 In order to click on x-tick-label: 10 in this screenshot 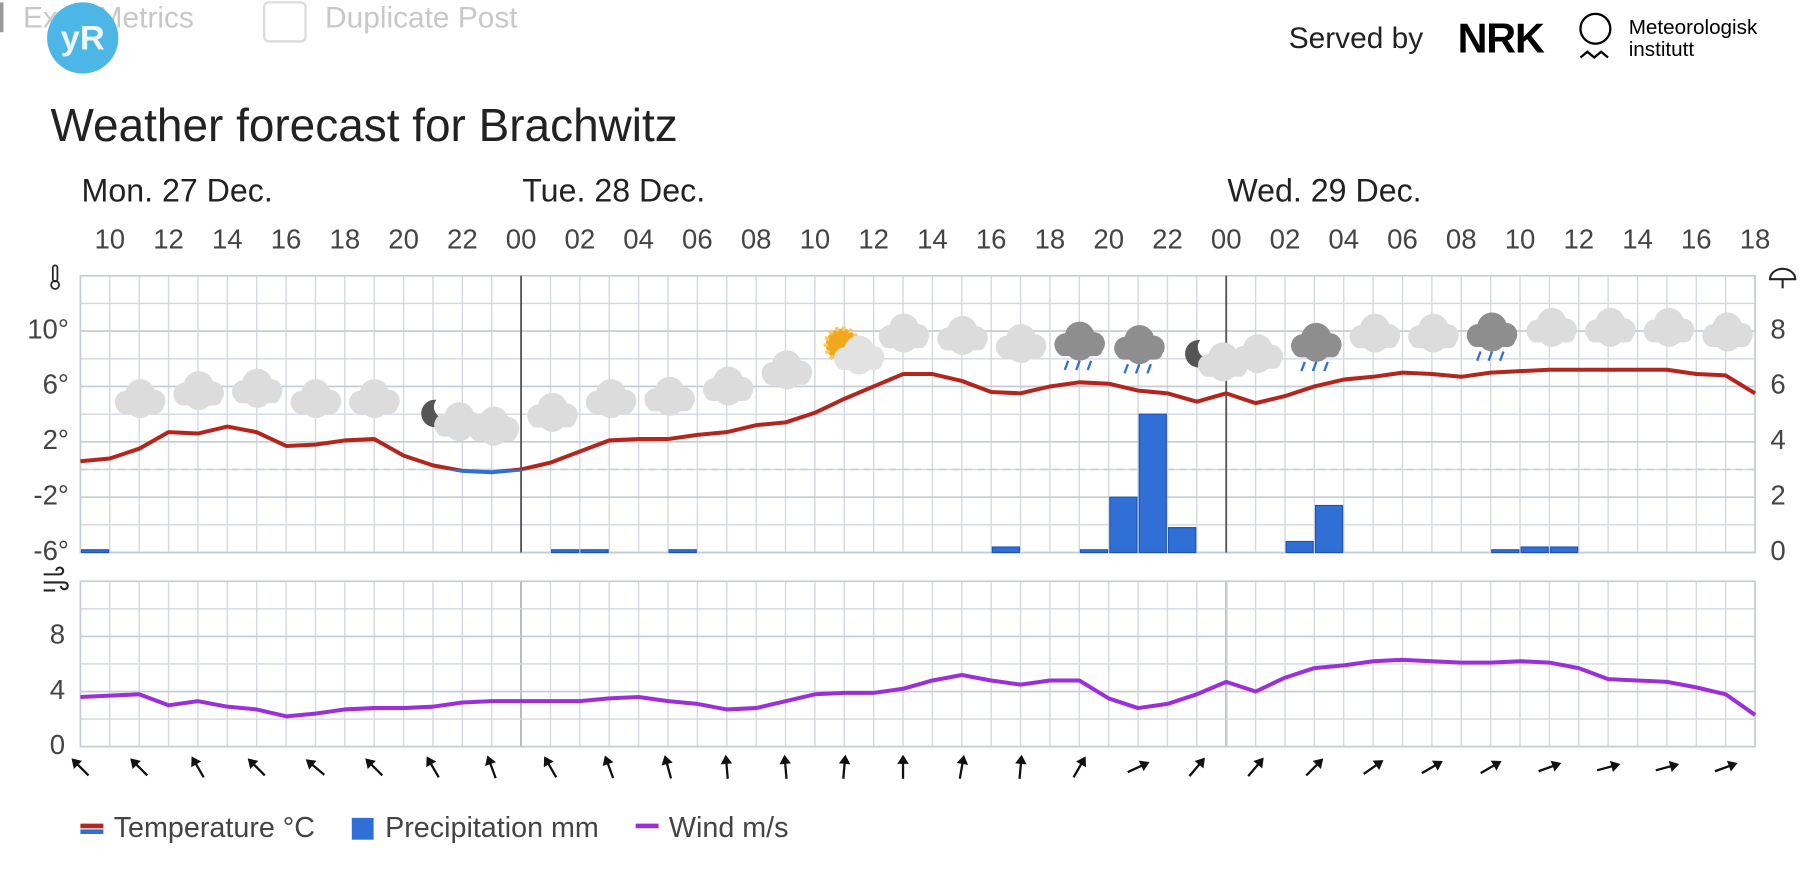, I will do `click(1520, 239)`.